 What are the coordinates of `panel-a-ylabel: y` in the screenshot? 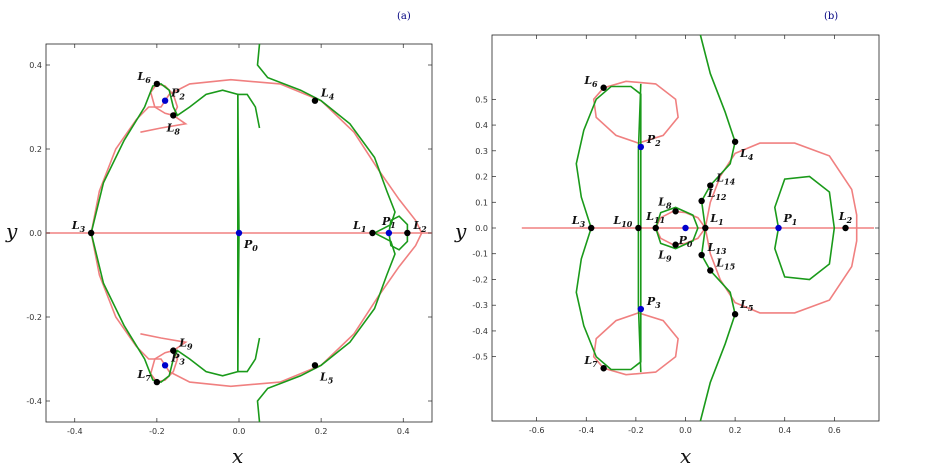 It's located at (11, 231).